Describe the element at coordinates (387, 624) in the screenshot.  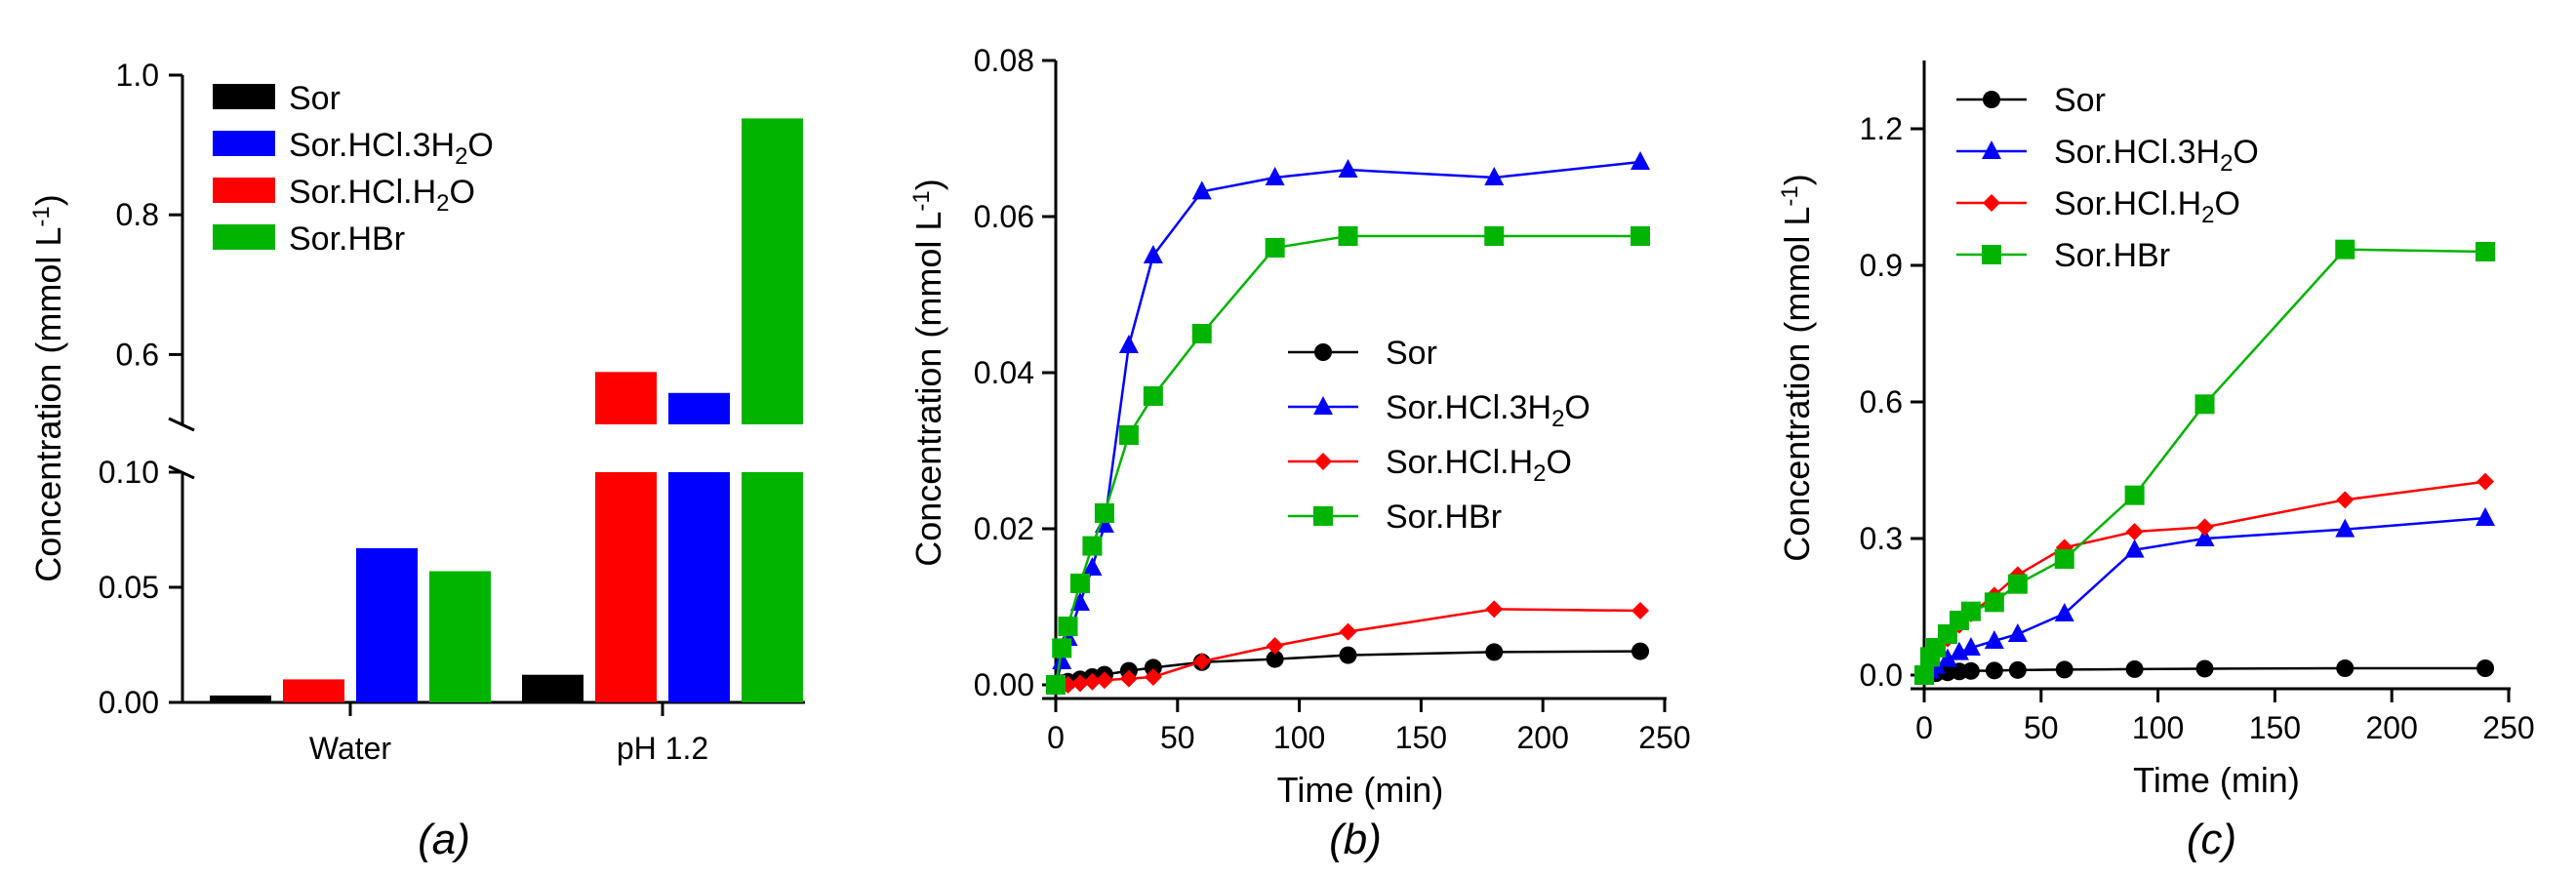
I see `bar-sor-hcl-3h2o-water` at that location.